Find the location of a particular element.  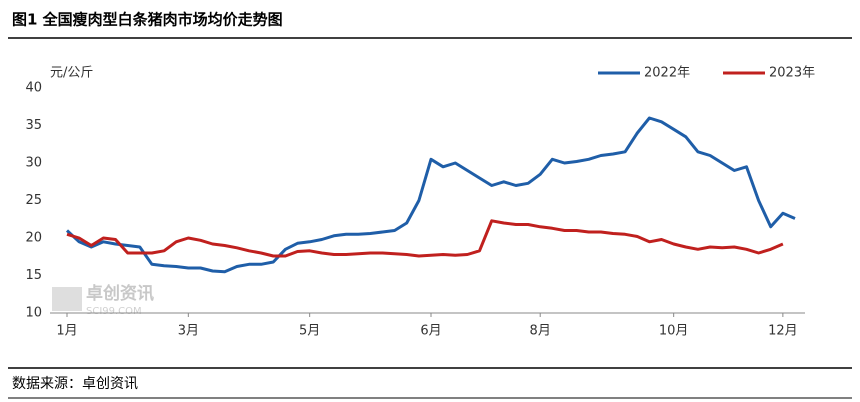

chart-title: 图1 全国瘦肉型白条猪肉市场均价走势图 is located at coordinates (147, 20).